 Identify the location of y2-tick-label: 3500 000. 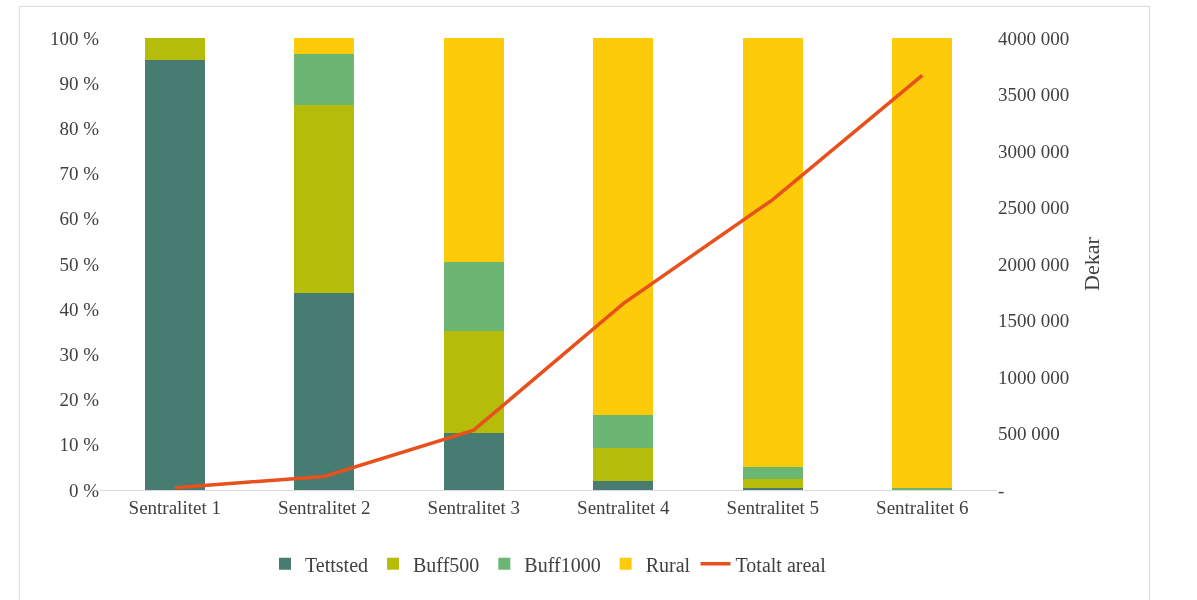
(1034, 95).